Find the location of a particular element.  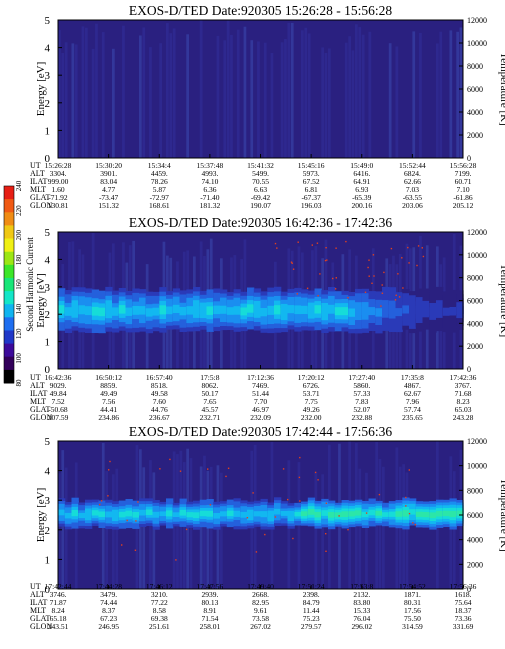

row-value: 314.59 is located at coordinates (412, 626).